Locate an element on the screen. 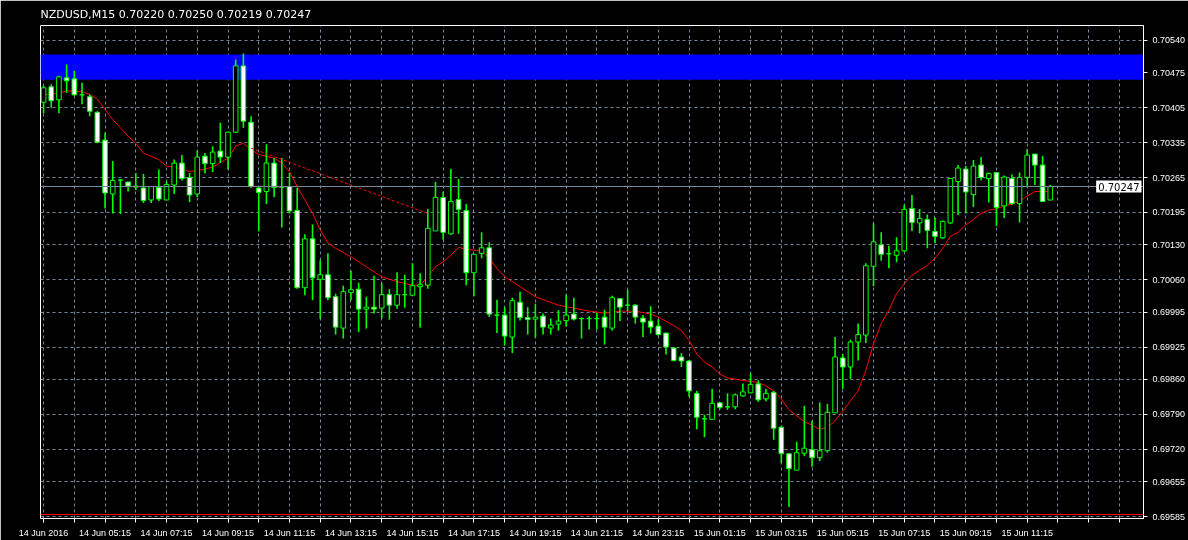  x-tick-label: 15 Jun 09:15 is located at coordinates (965, 532).